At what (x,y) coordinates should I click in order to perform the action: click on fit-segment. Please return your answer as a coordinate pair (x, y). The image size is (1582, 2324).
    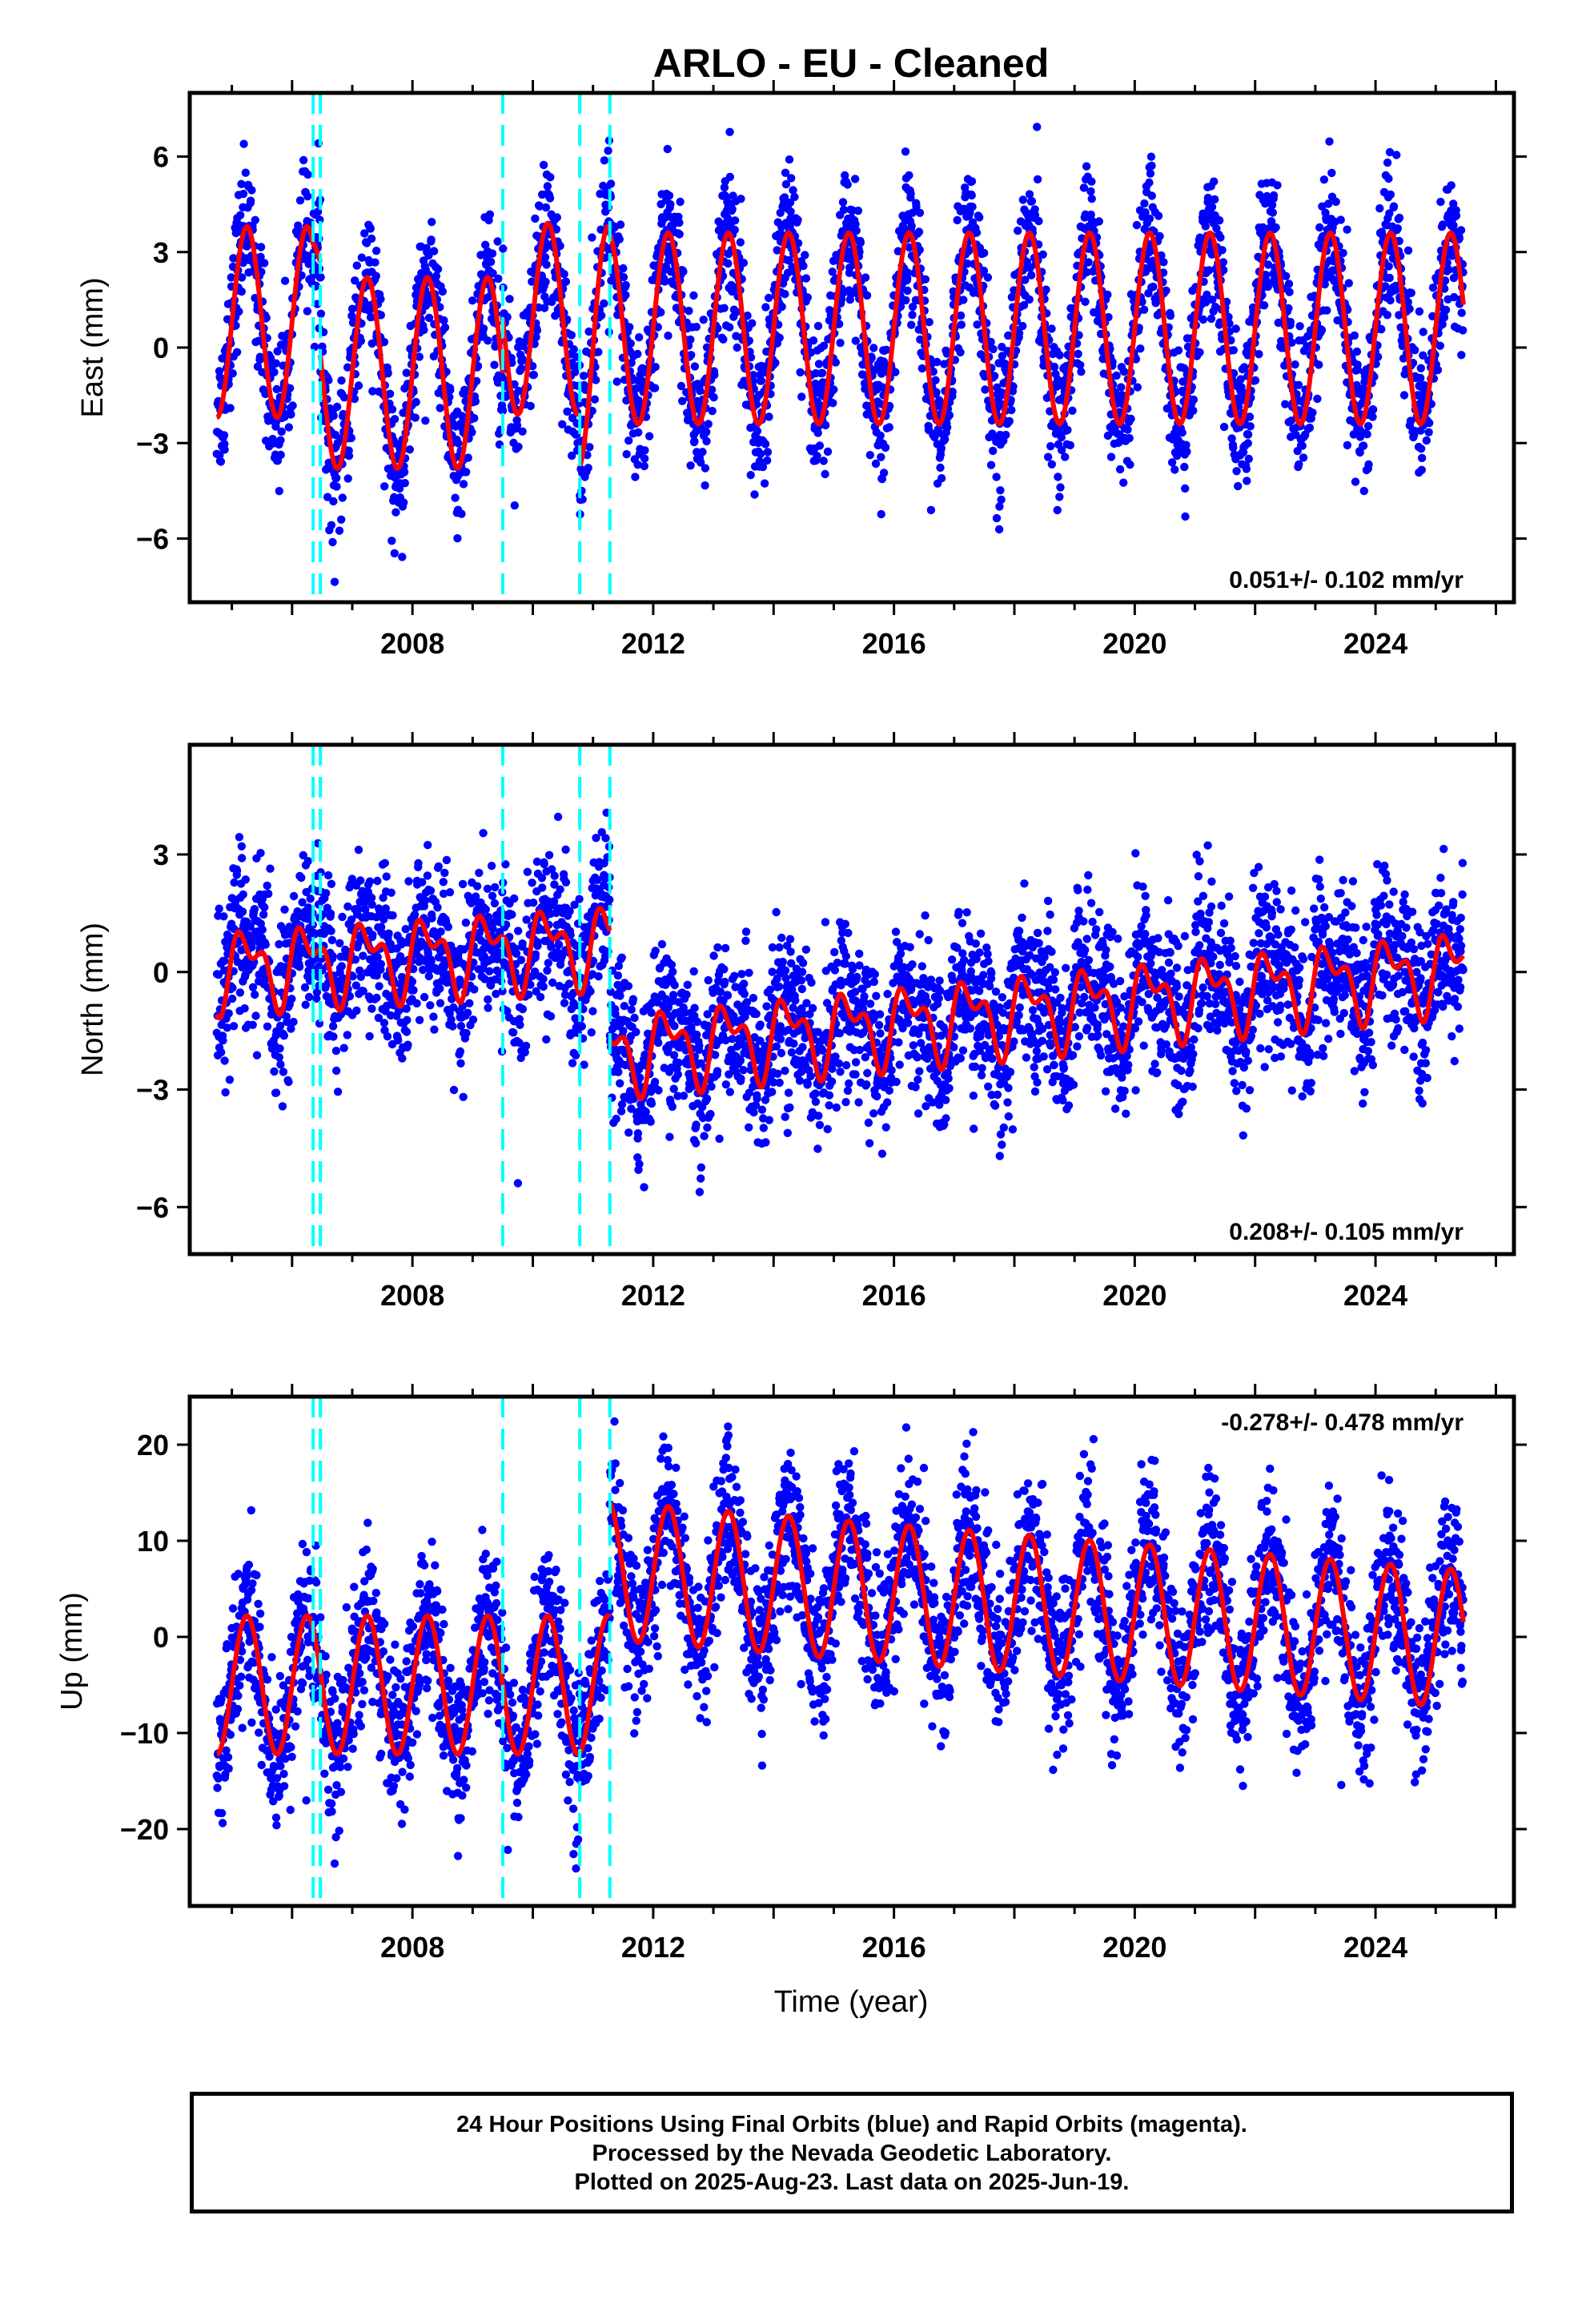
    Looking at the image, I should click on (594, 345).